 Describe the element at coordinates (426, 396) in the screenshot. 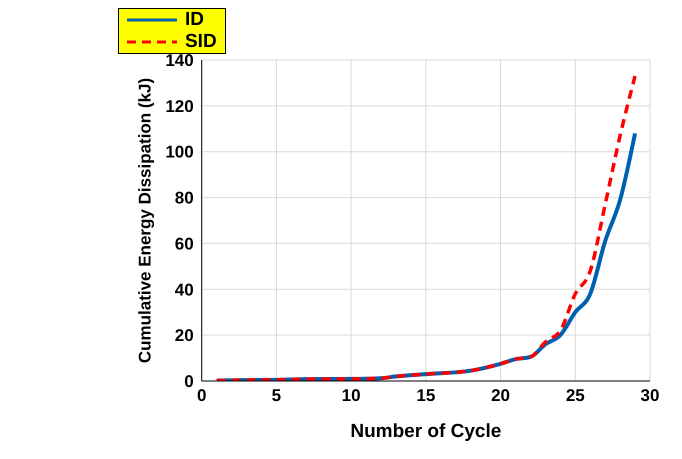

I see `x-tick-label: 15` at that location.